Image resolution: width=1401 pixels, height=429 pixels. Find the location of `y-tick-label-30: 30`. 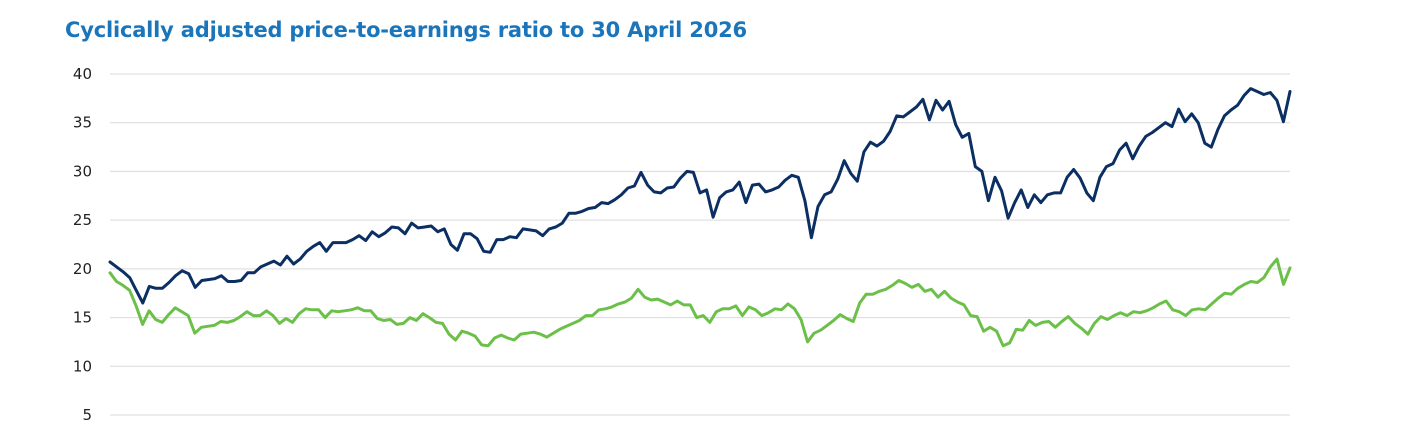

y-tick-label-30: 30 is located at coordinates (82, 171).